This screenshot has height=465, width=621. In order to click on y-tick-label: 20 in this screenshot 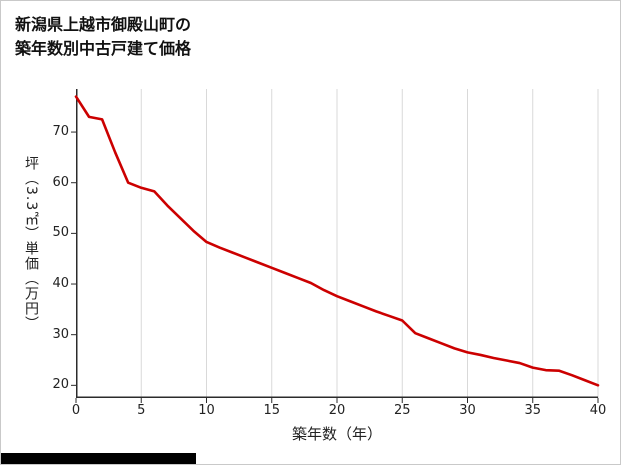, I will do `click(60, 385)`.